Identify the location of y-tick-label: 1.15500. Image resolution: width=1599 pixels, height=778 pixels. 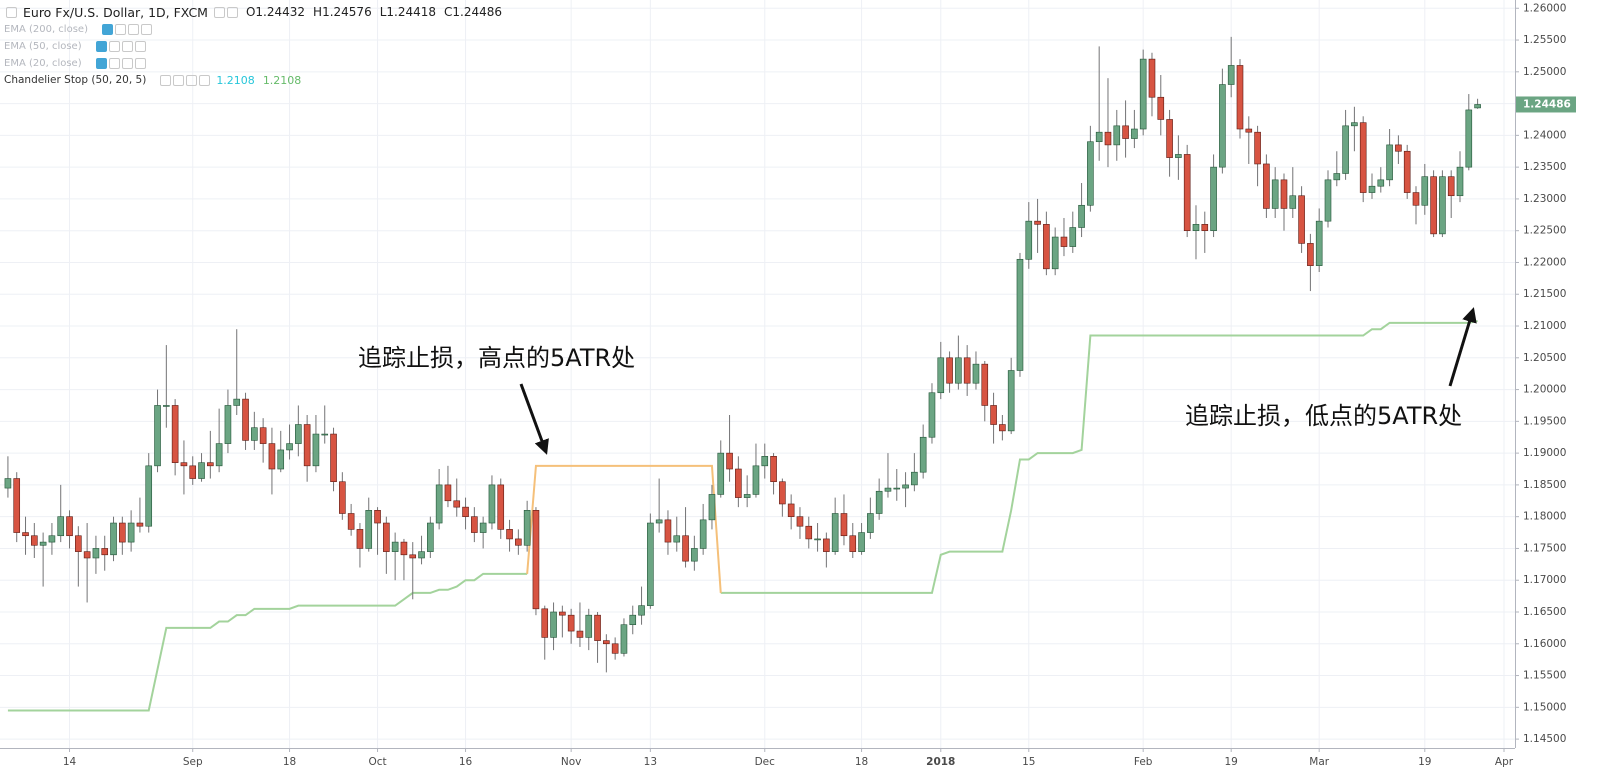
(1544, 676).